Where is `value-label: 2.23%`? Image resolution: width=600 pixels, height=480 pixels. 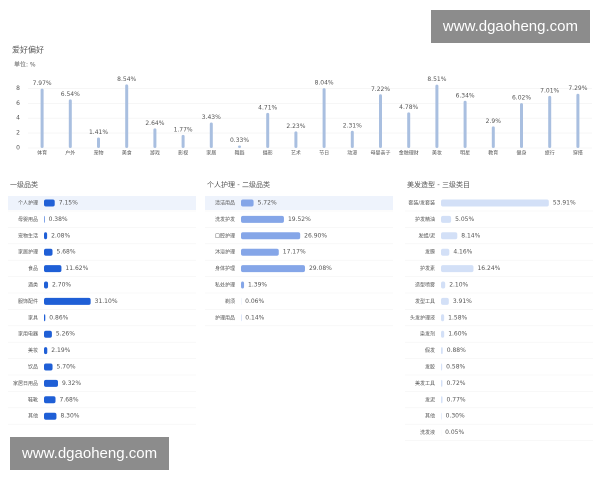 value-label: 2.23% is located at coordinates (295, 126).